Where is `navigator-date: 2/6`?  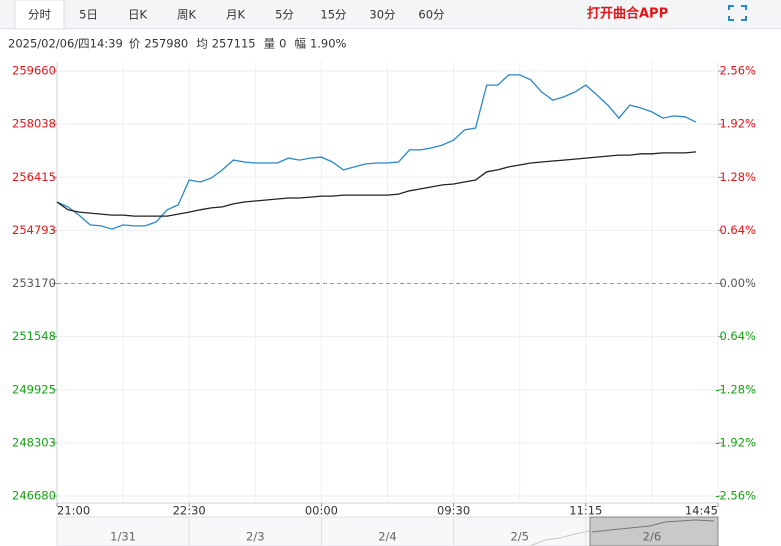 navigator-date: 2/6 is located at coordinates (652, 537).